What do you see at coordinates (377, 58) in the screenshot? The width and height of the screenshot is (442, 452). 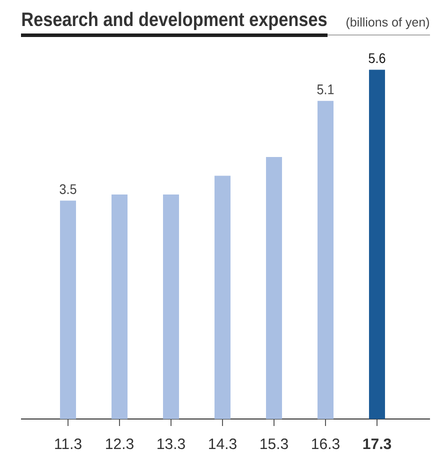 I see `data-label: 5.6` at bounding box center [377, 58].